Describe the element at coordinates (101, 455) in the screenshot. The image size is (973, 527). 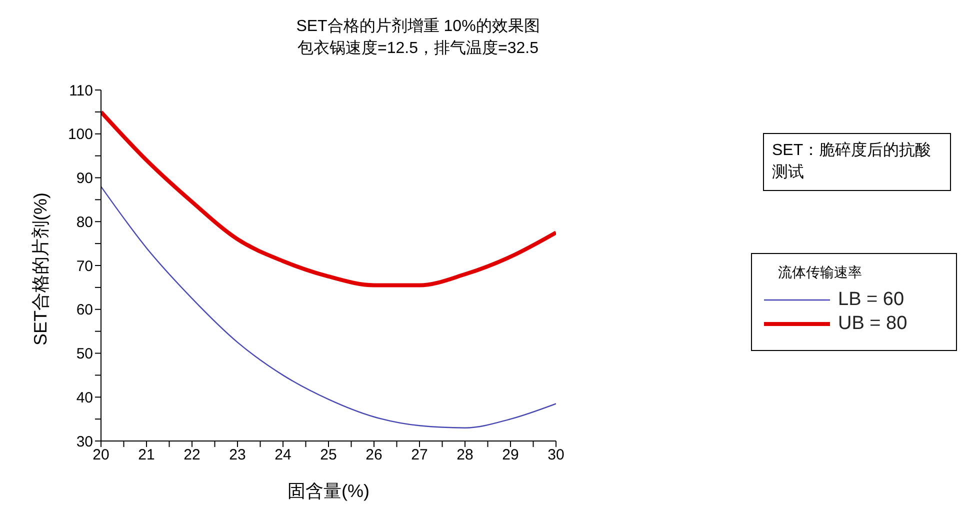
I see `x-tick-label: 20` at that location.